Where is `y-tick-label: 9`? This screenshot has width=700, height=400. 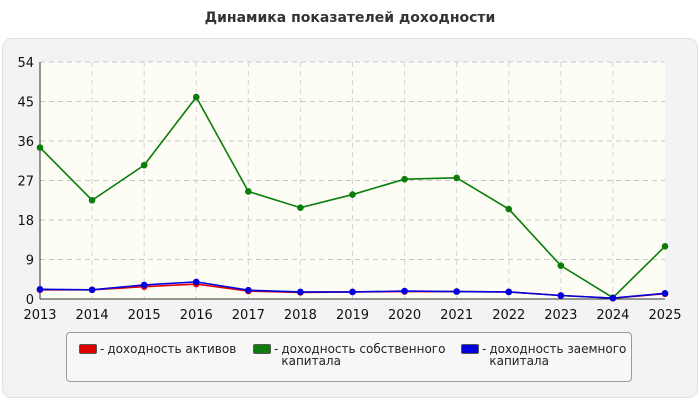 y-tick-label: 9 is located at coordinates (30, 261).